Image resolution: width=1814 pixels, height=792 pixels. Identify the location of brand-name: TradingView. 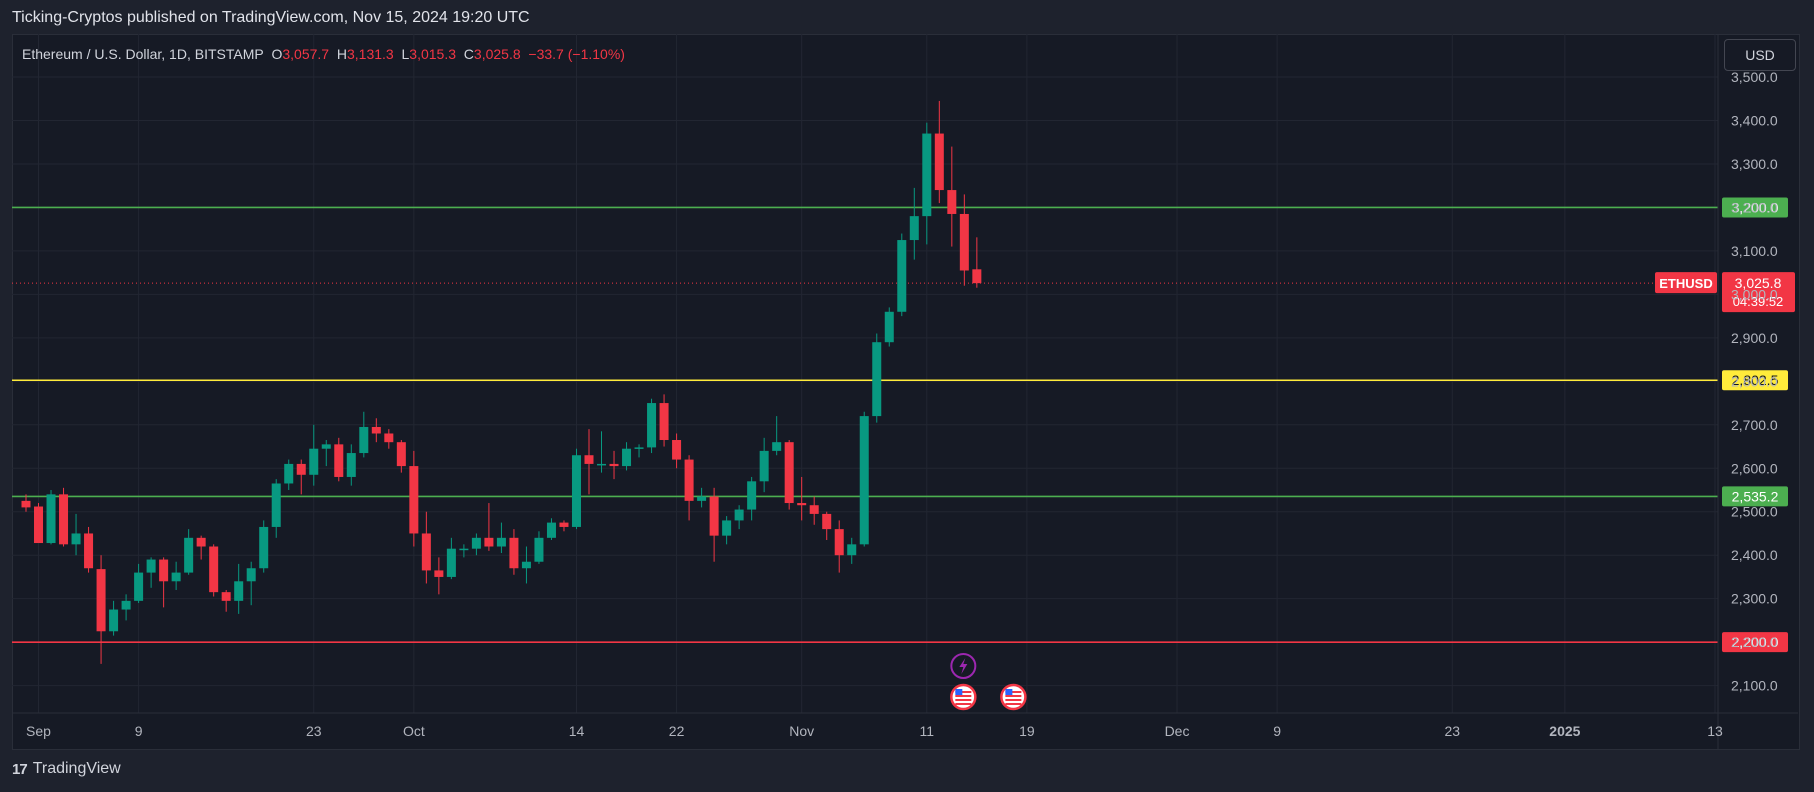
(76, 768).